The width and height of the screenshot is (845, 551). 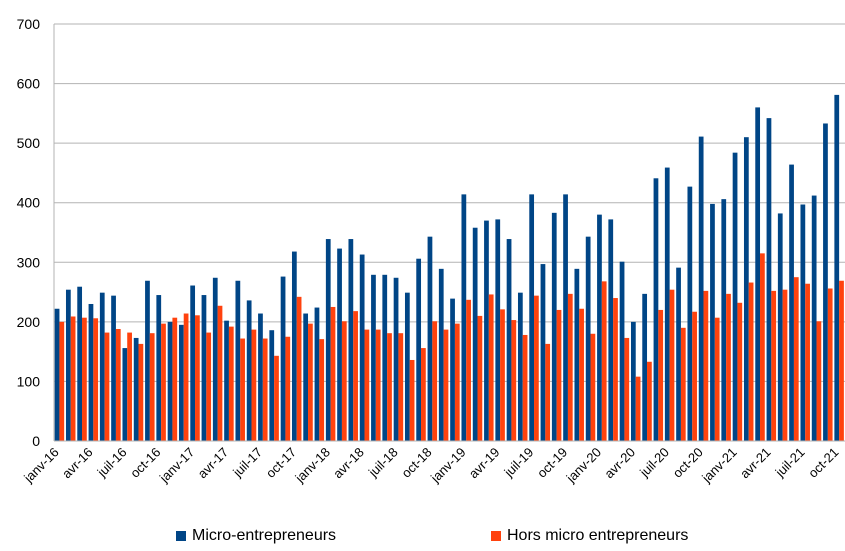 I want to click on legend-label: Micro-entrepreneurs, so click(x=264, y=535).